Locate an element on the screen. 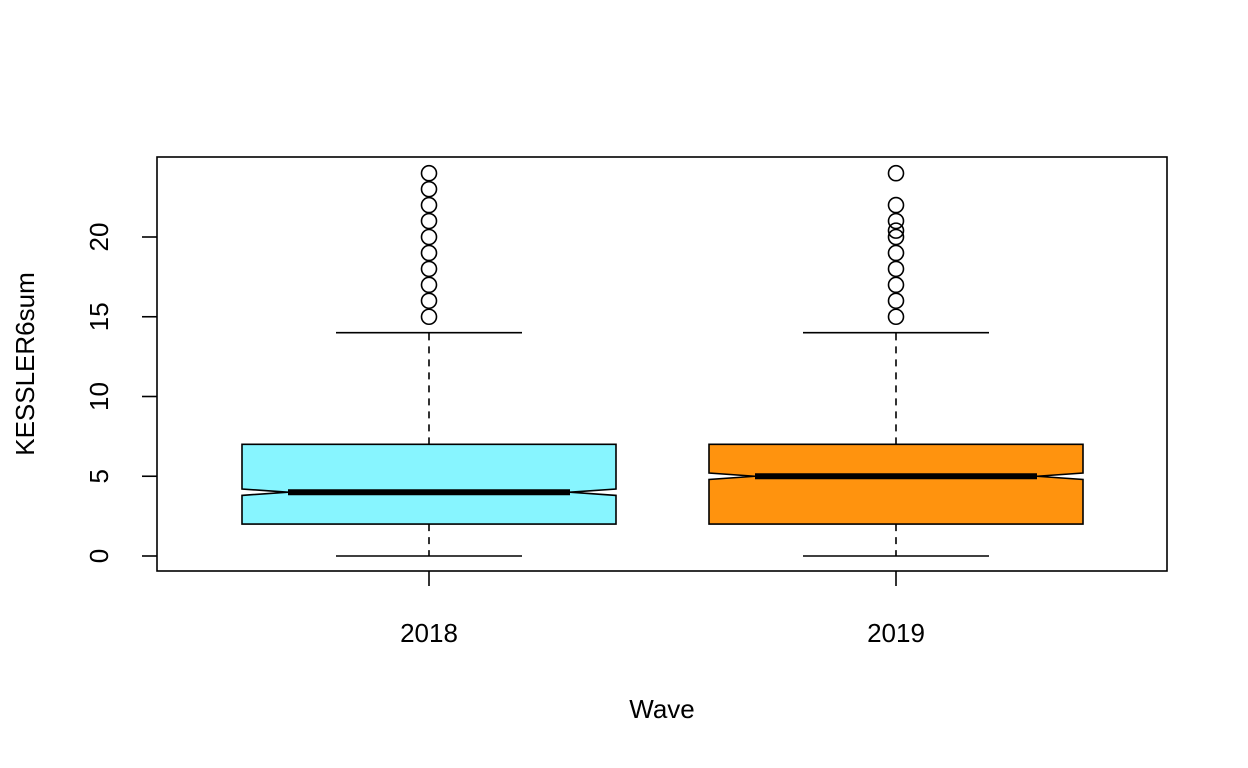 The height and width of the screenshot is (768, 1248). x-axis: 2018 2019 is located at coordinates (662, 609).